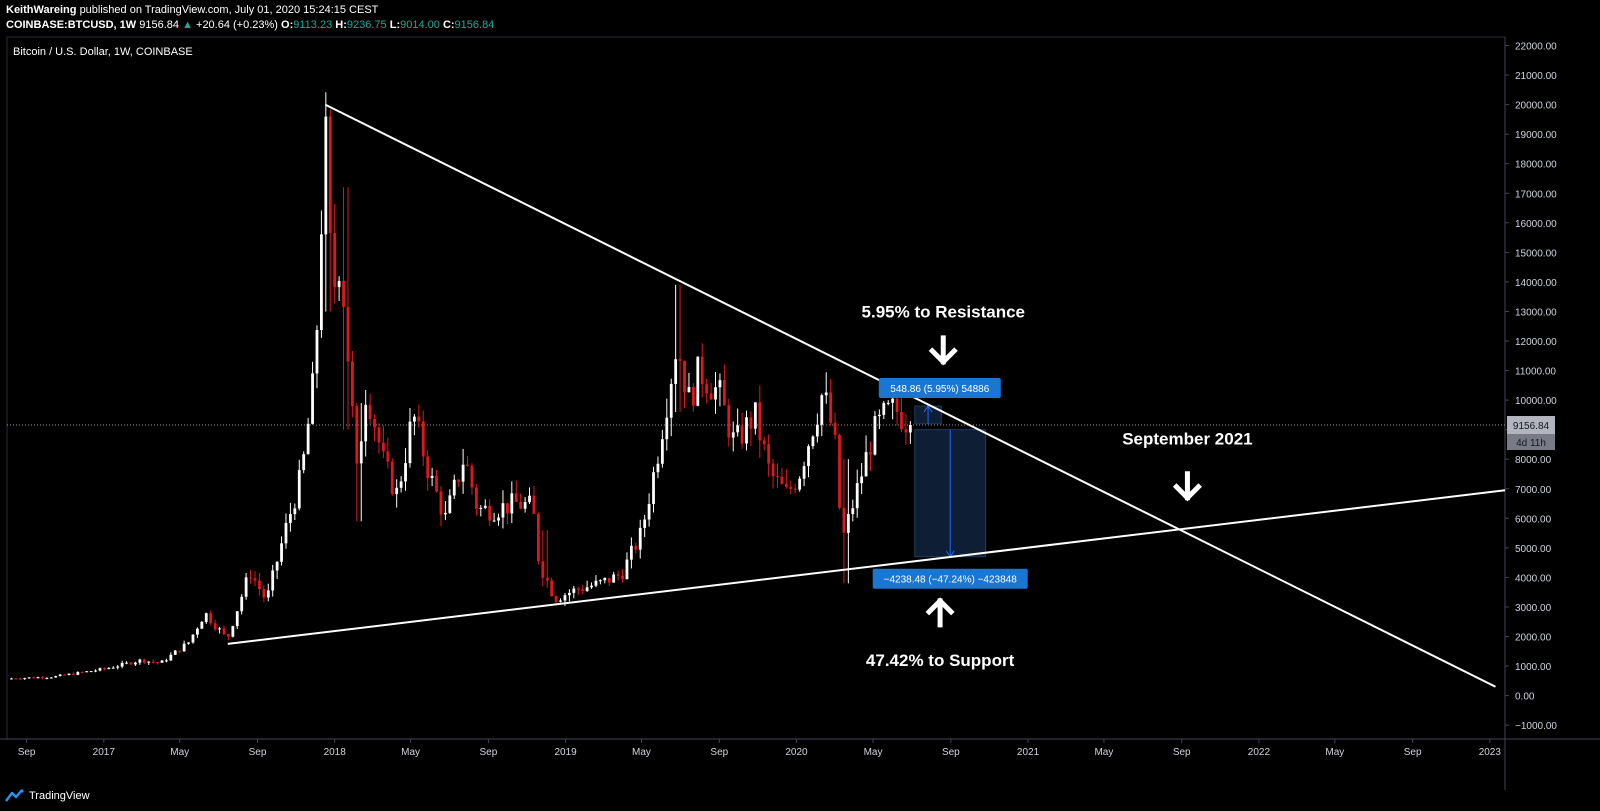 The width and height of the screenshot is (1600, 811). Describe the element at coordinates (950, 493) in the screenshot. I see `measure-box-support` at that location.